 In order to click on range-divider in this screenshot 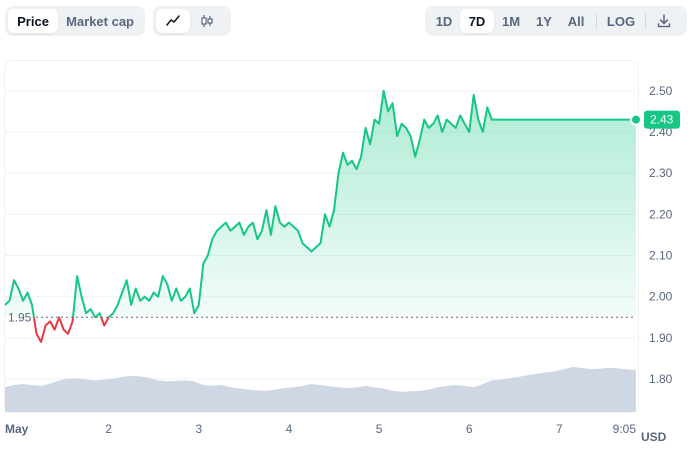, I will do `click(596, 21)`.